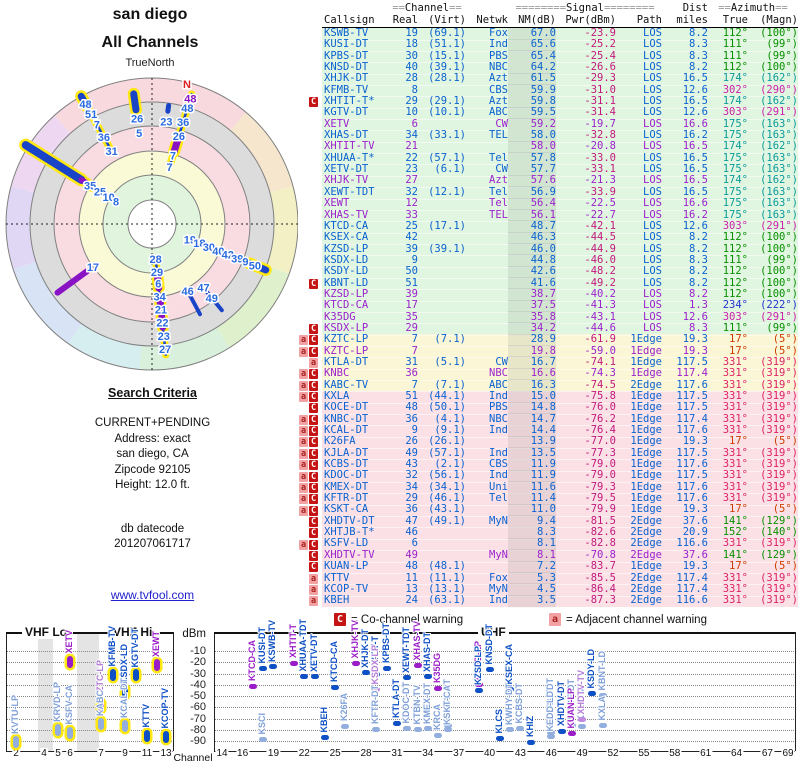 The width and height of the screenshot is (800, 768). Describe the element at coordinates (532, 420) in the screenshot. I see `nm-db: 14.7` at that location.